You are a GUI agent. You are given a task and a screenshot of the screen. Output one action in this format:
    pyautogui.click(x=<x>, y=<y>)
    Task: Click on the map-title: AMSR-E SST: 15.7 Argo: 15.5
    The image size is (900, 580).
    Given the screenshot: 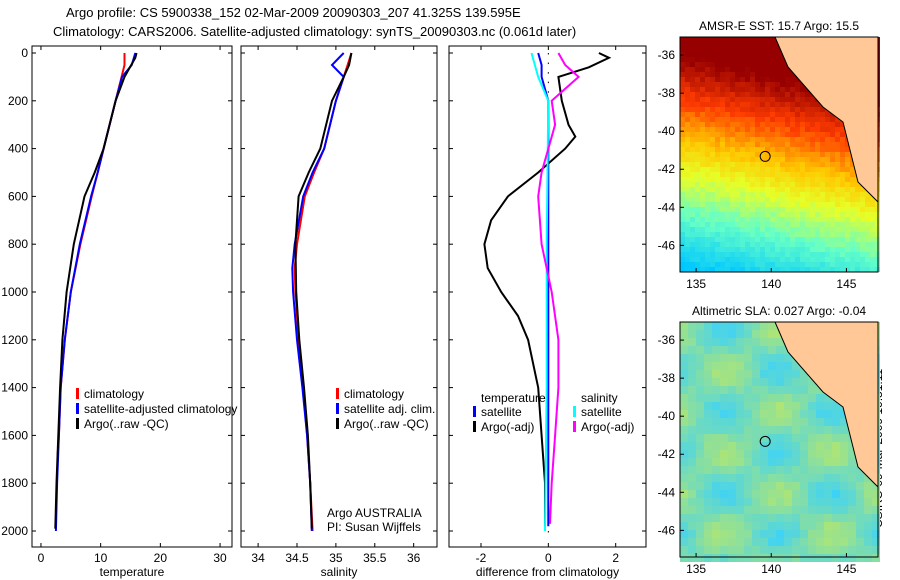 What is the action you would take?
    pyautogui.click(x=779, y=26)
    